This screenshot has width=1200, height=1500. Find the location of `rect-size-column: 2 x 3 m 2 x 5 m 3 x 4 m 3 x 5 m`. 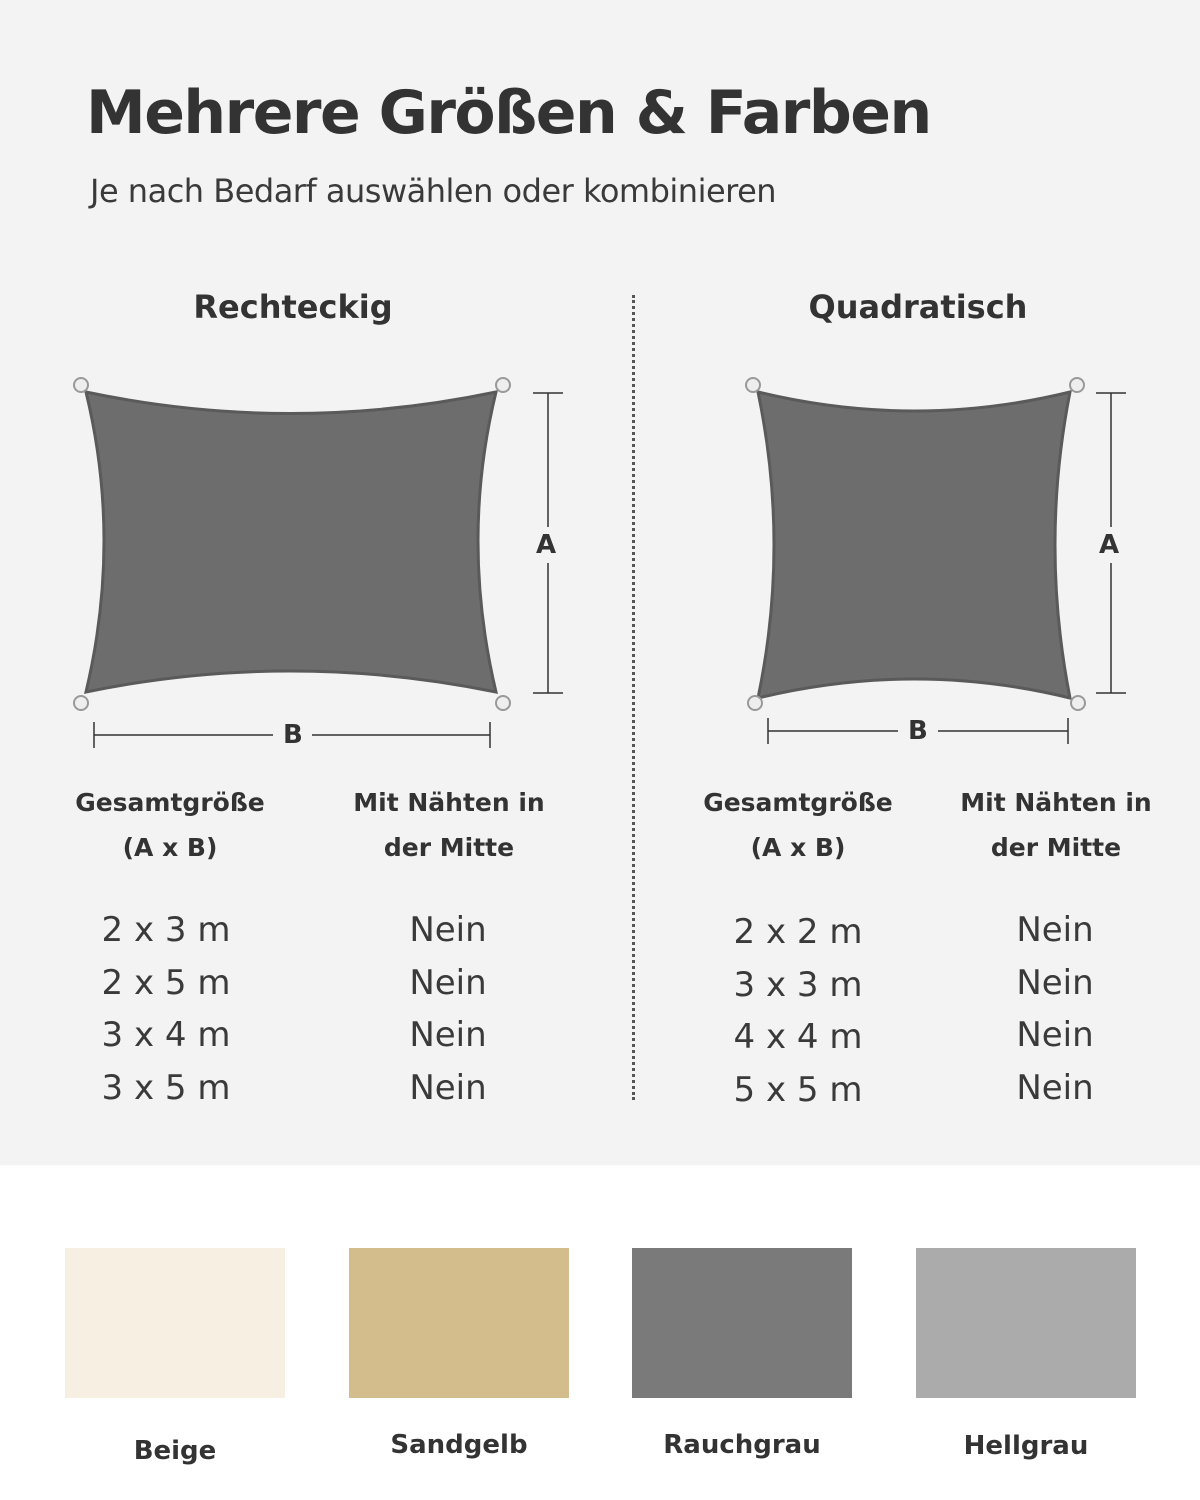

rect-size-column: 2 x 3 m 2 x 5 m 3 x 4 m 3 x 5 m is located at coordinates (166, 1009).